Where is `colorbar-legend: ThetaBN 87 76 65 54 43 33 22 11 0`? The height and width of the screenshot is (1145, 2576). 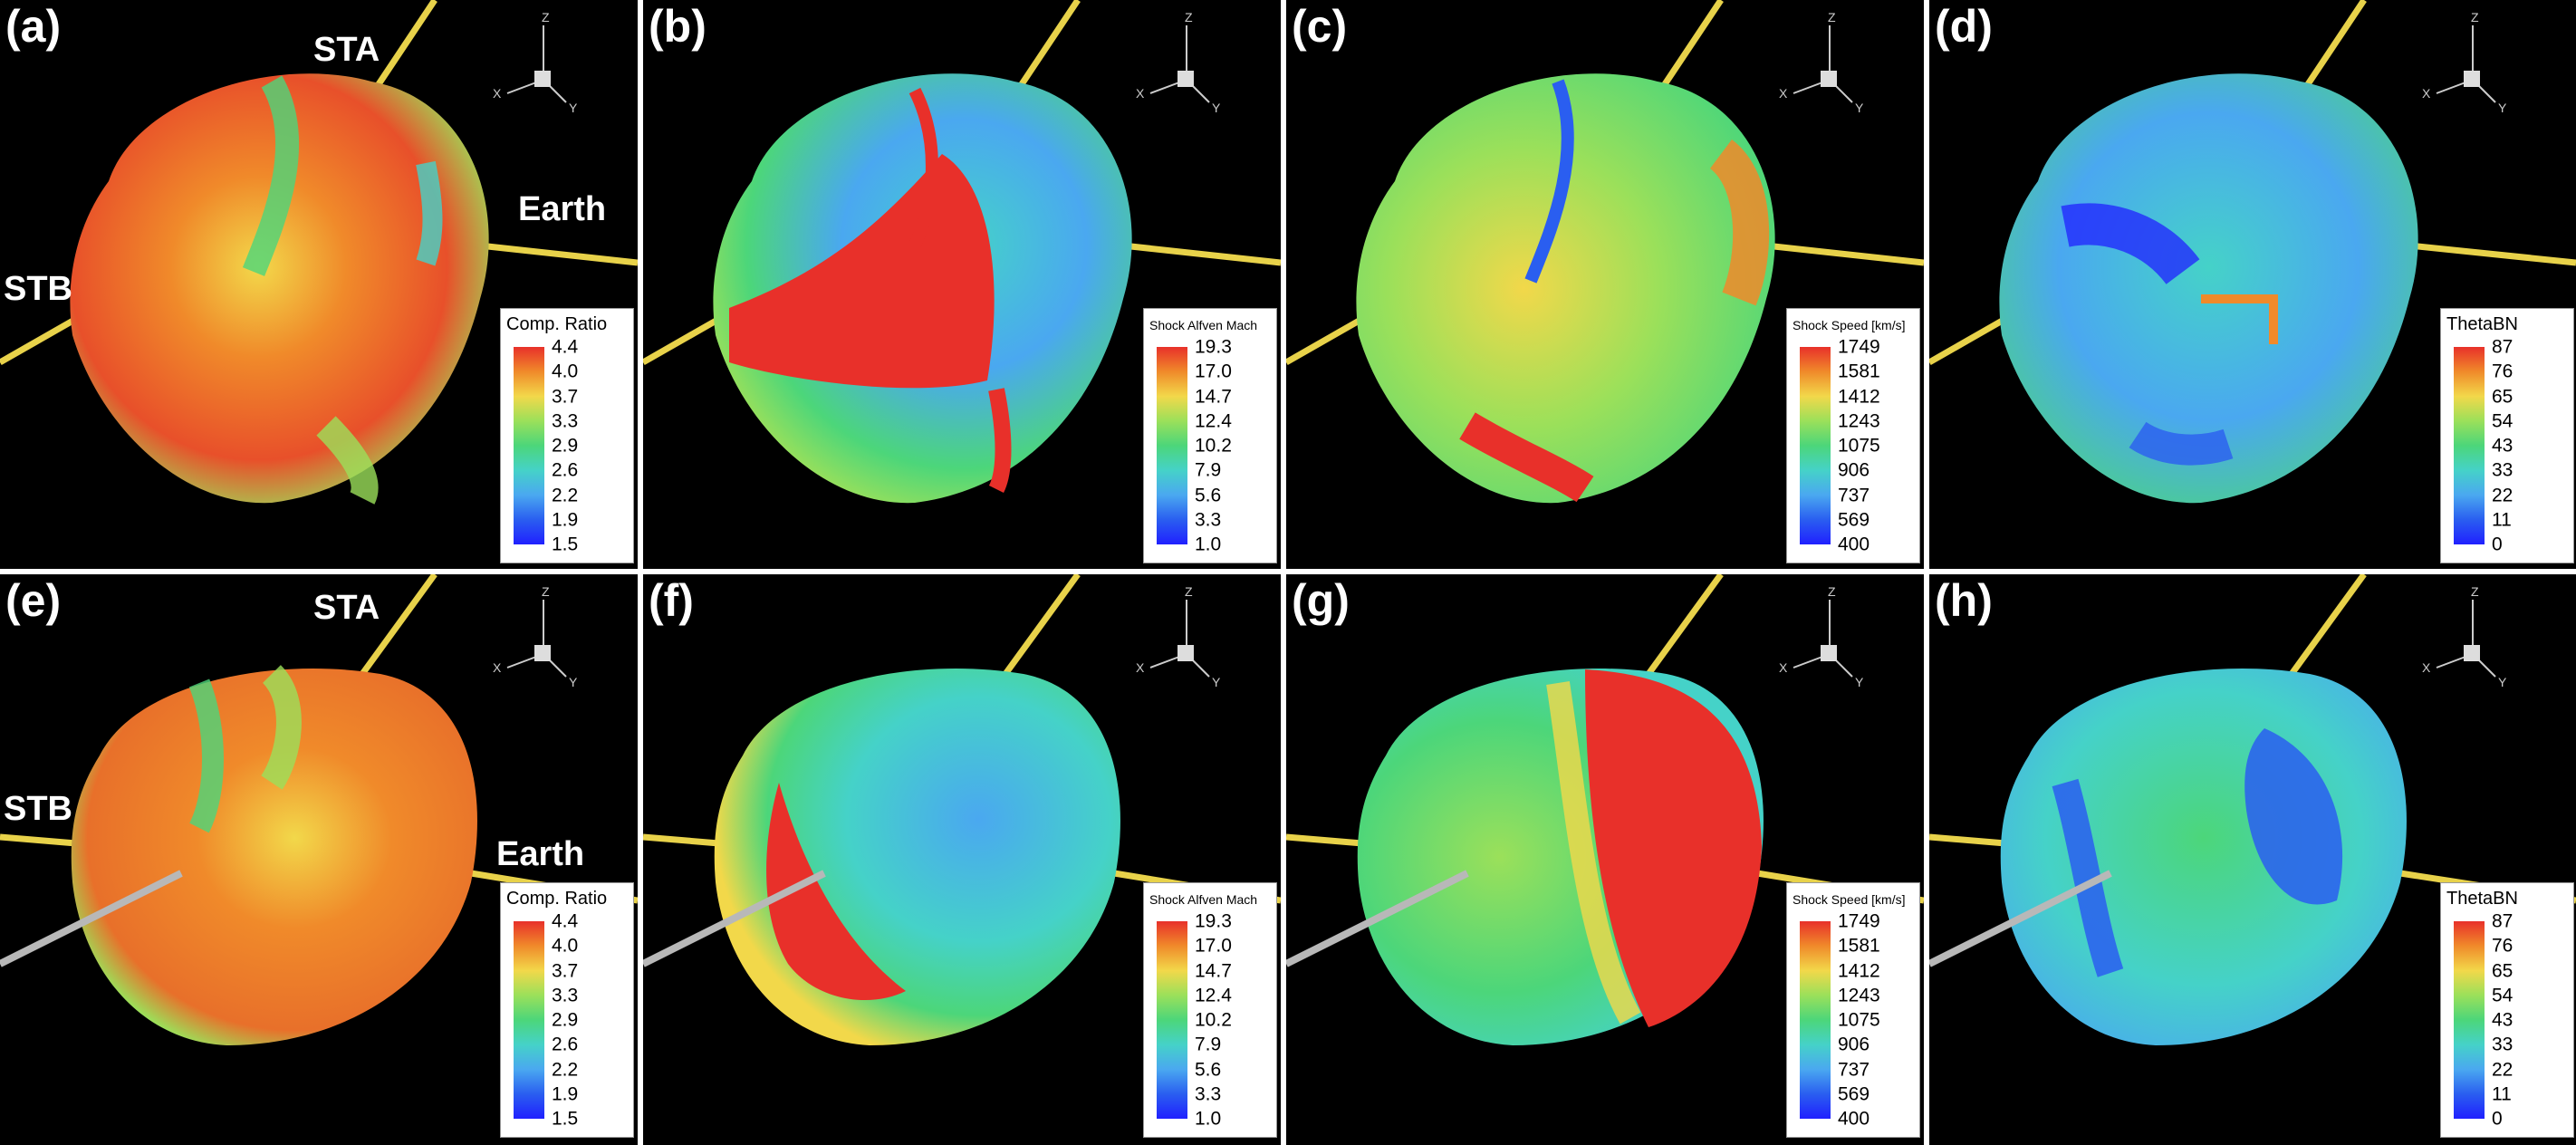 colorbar-legend: ThetaBN 87 76 65 54 43 33 22 11 0 is located at coordinates (2507, 435).